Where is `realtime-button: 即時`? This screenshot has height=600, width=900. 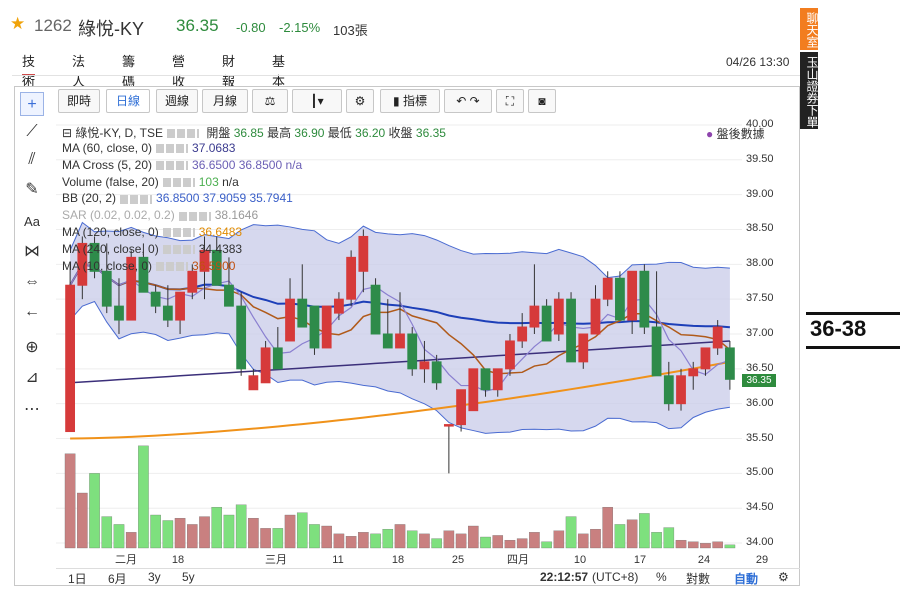
realtime-button: 即時 is located at coordinates (79, 101).